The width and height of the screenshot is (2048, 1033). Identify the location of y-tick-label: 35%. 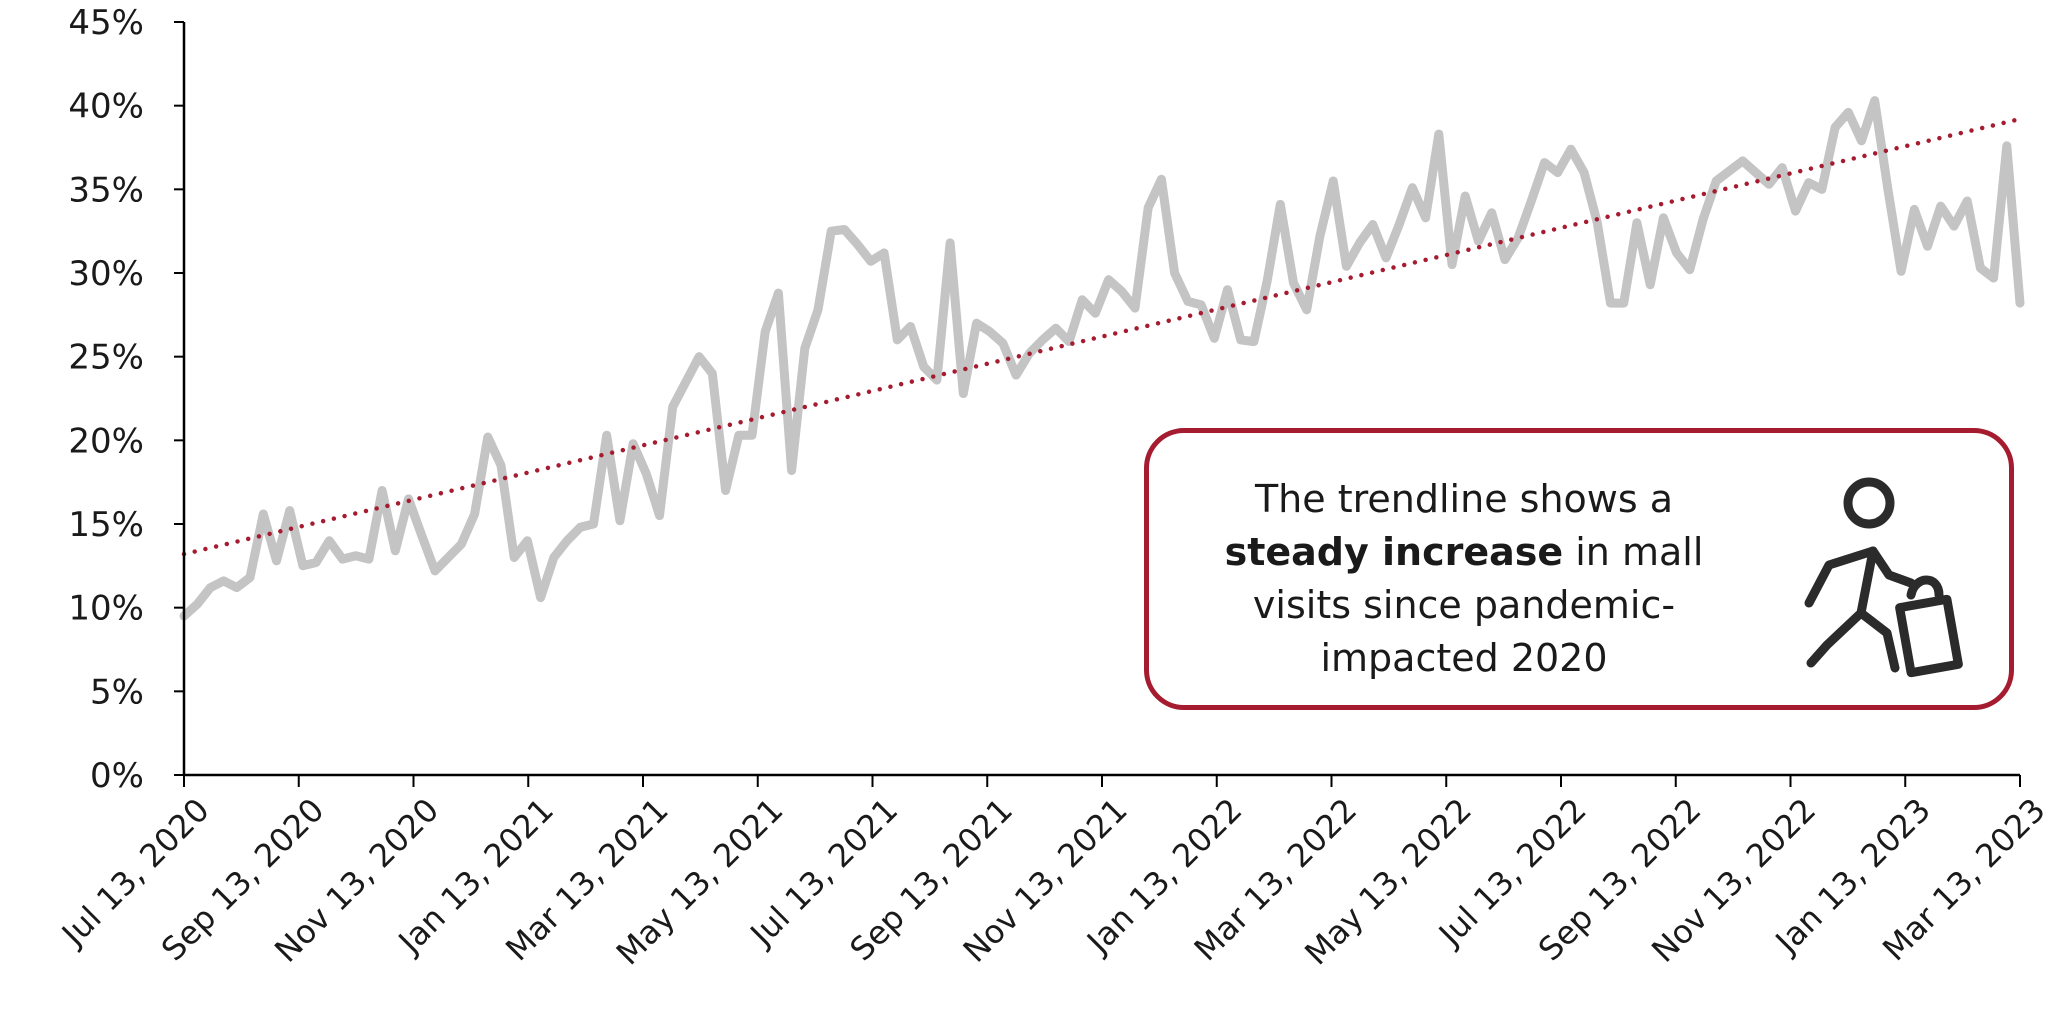
(106, 190).